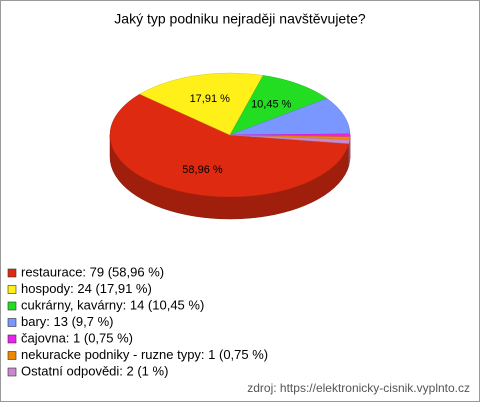 This screenshot has height=407, width=480. I want to click on slice-label: 58,96 %, so click(202, 170).